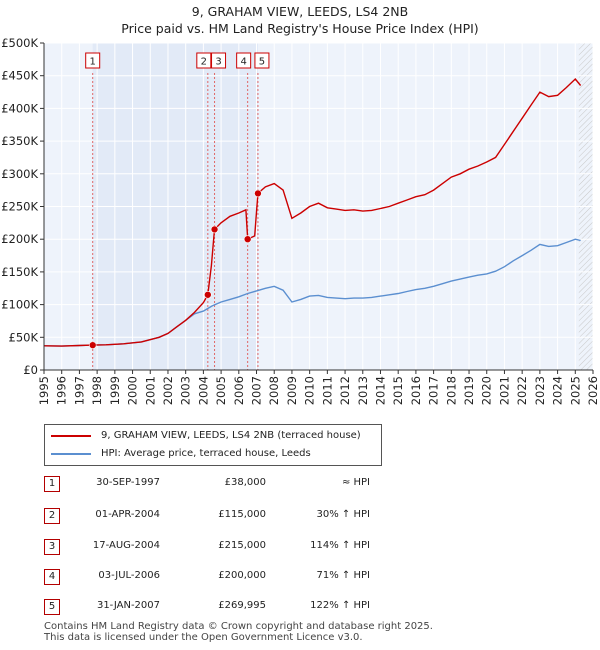 The image size is (600, 650). Describe the element at coordinates (19, 272) in the screenshot. I see `y-tick-label: £150K` at that location.